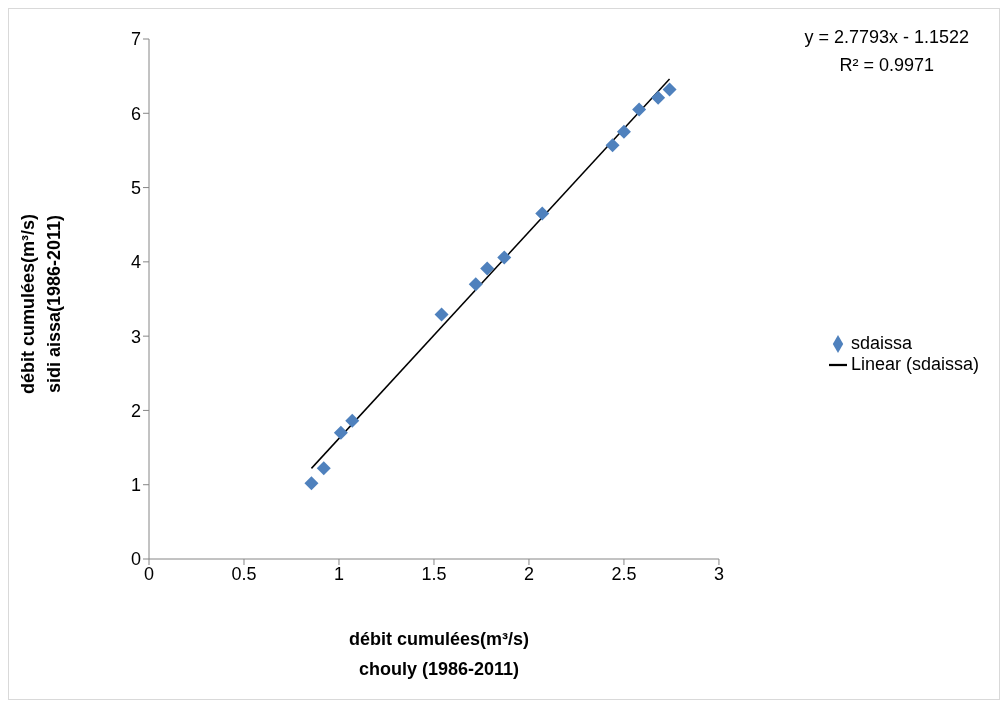  What do you see at coordinates (135, 262) in the screenshot?
I see `y-tick-label: 4` at bounding box center [135, 262].